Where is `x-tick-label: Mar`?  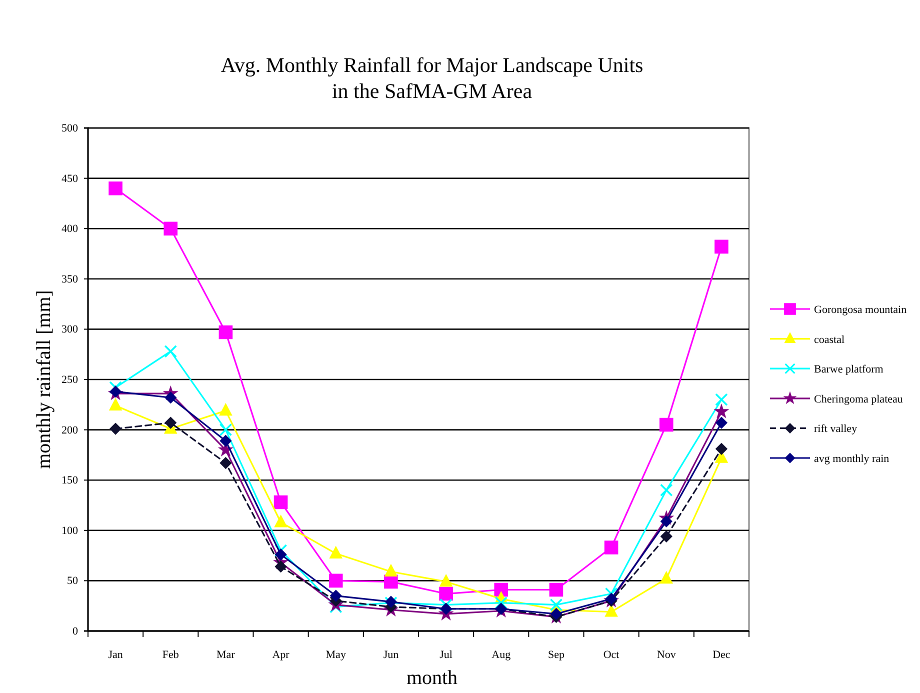
x-tick-label: Mar is located at coordinates (226, 655).